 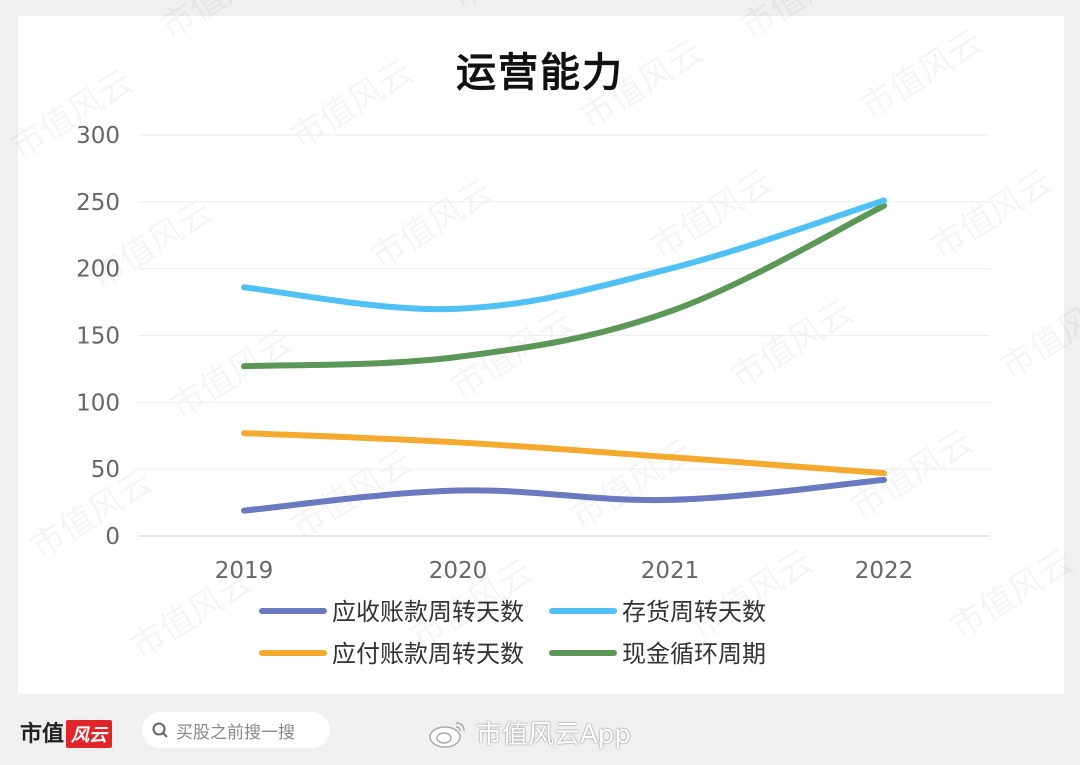 I want to click on search-placeholder: 买股之前搜一搜, so click(x=235, y=732).